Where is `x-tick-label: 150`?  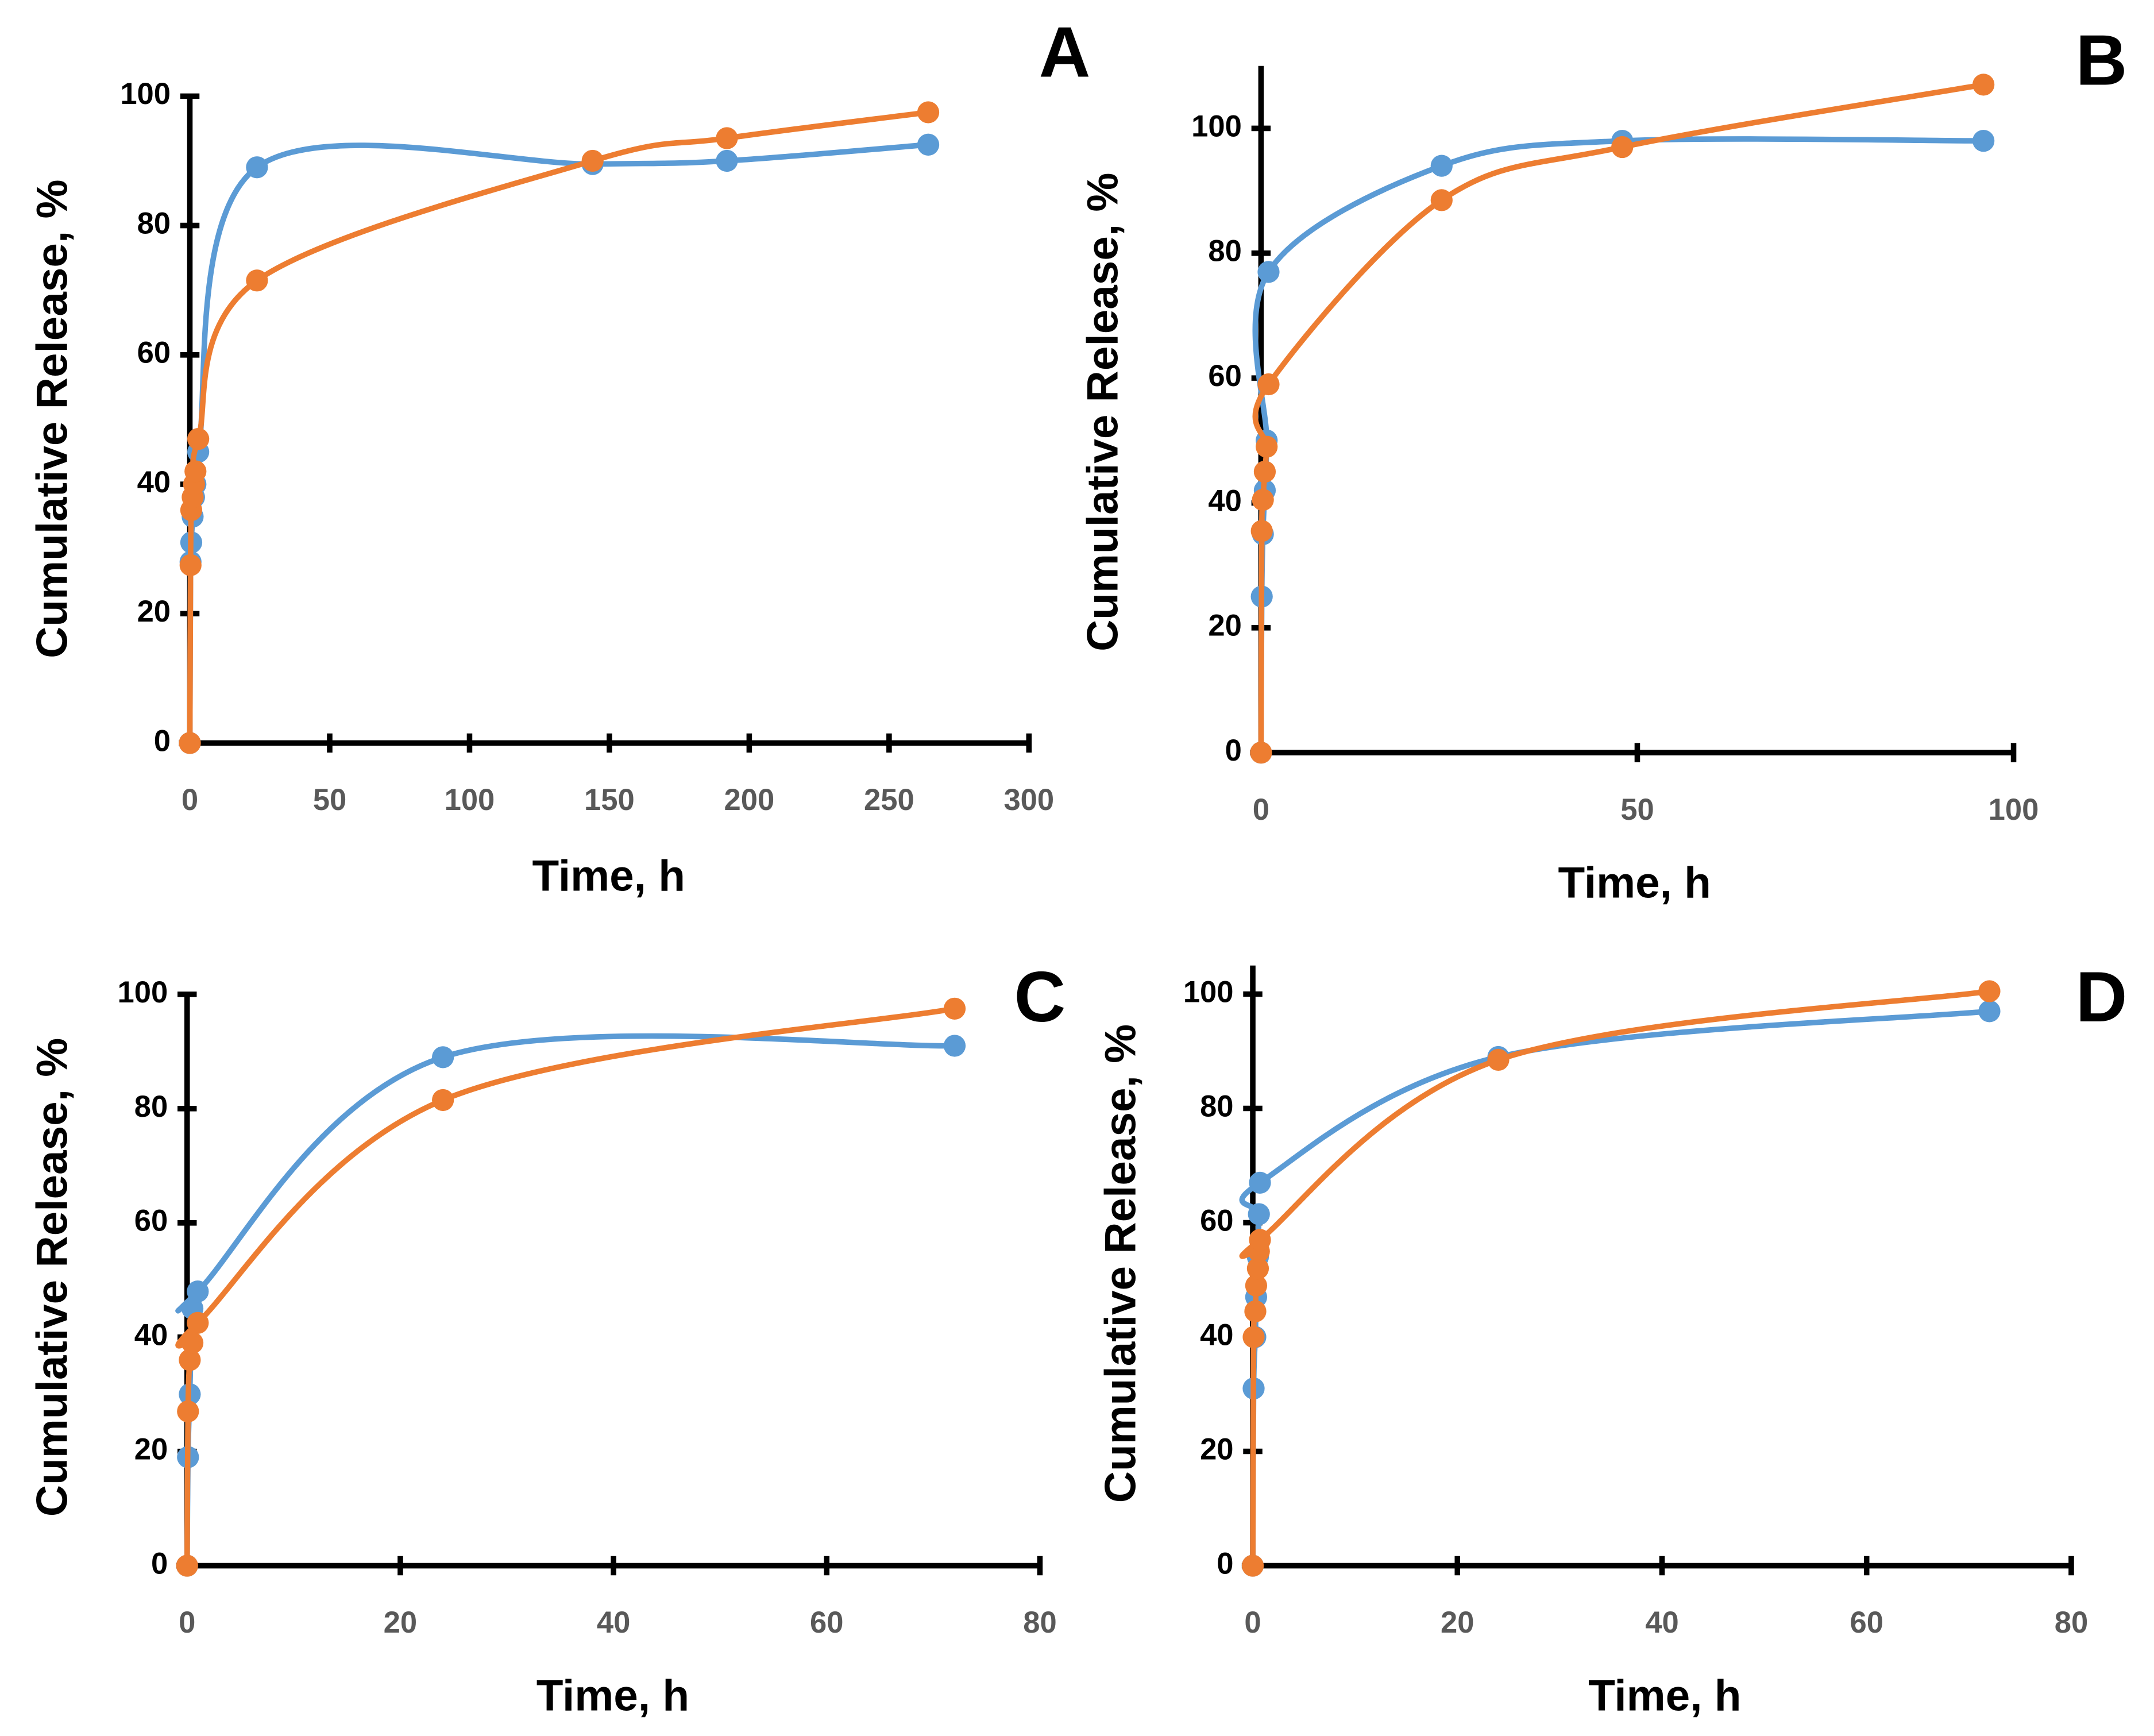
x-tick-label: 150 is located at coordinates (609, 800).